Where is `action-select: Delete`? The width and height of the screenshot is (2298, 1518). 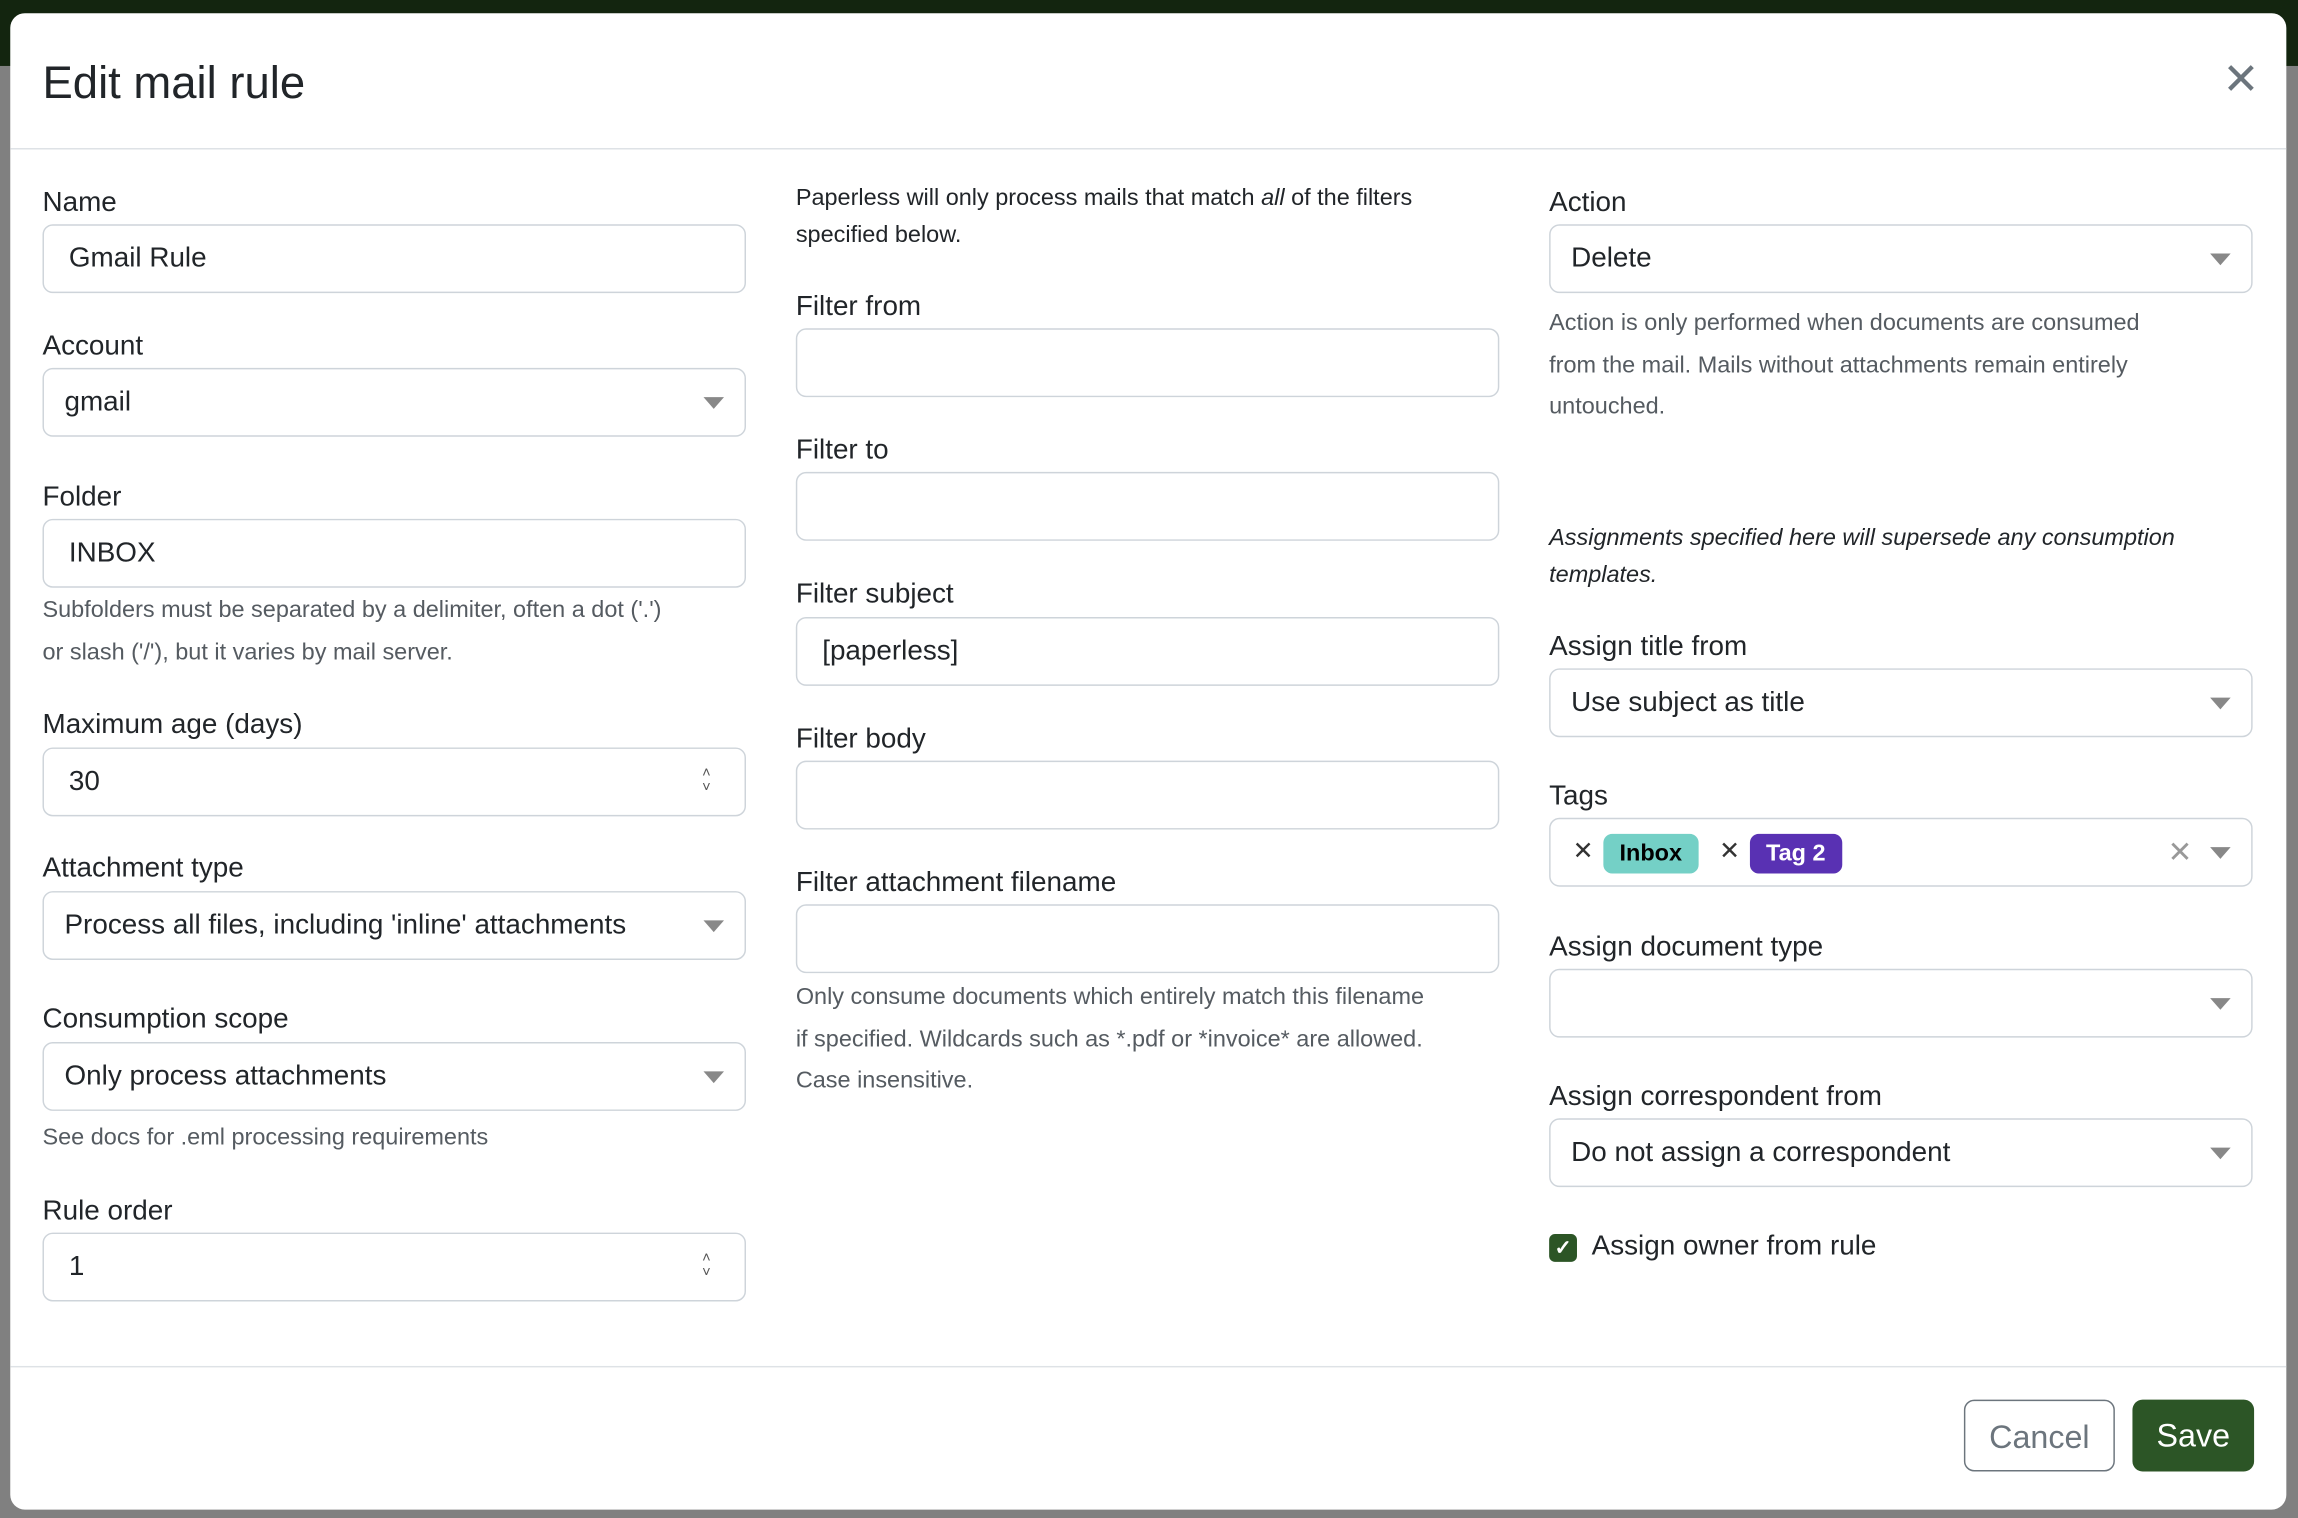 action-select: Delete is located at coordinates (1901, 259).